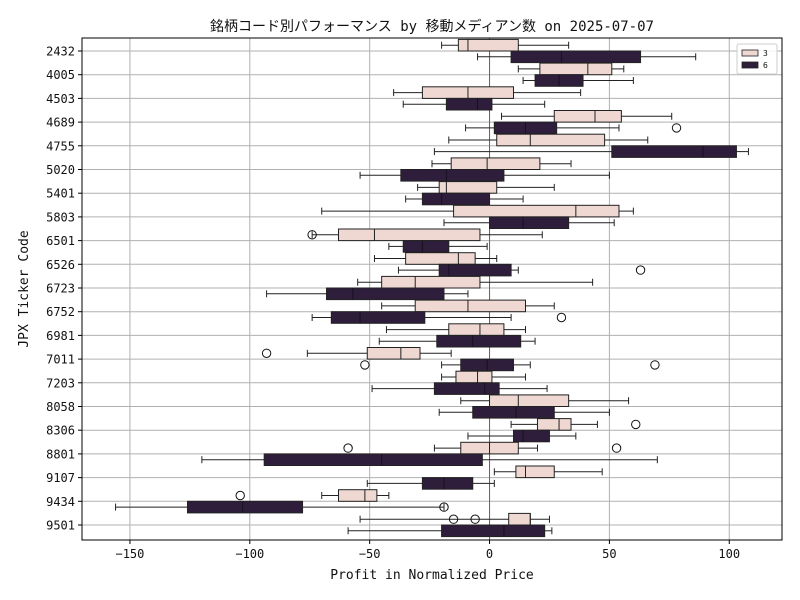  Describe the element at coordinates (60, 75) in the screenshot. I see `y-tick-label: 4005` at that location.